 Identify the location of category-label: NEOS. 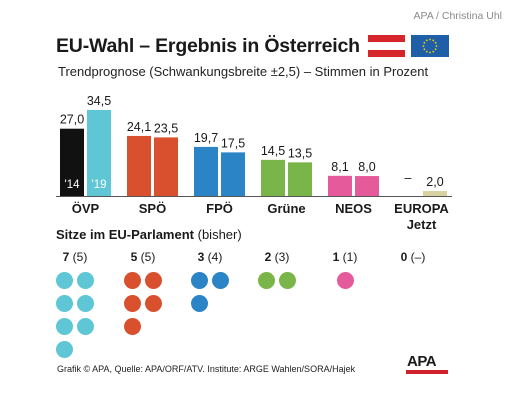
(353, 208).